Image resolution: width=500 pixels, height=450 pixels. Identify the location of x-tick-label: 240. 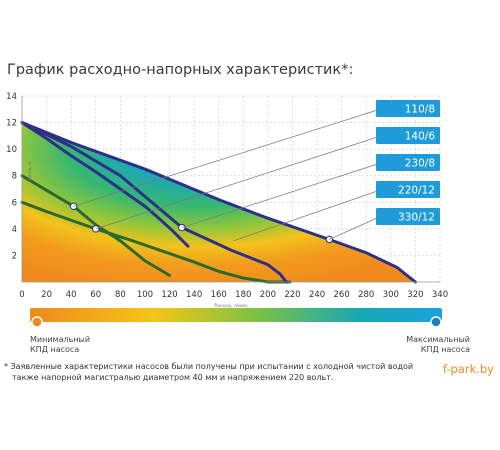
(317, 295).